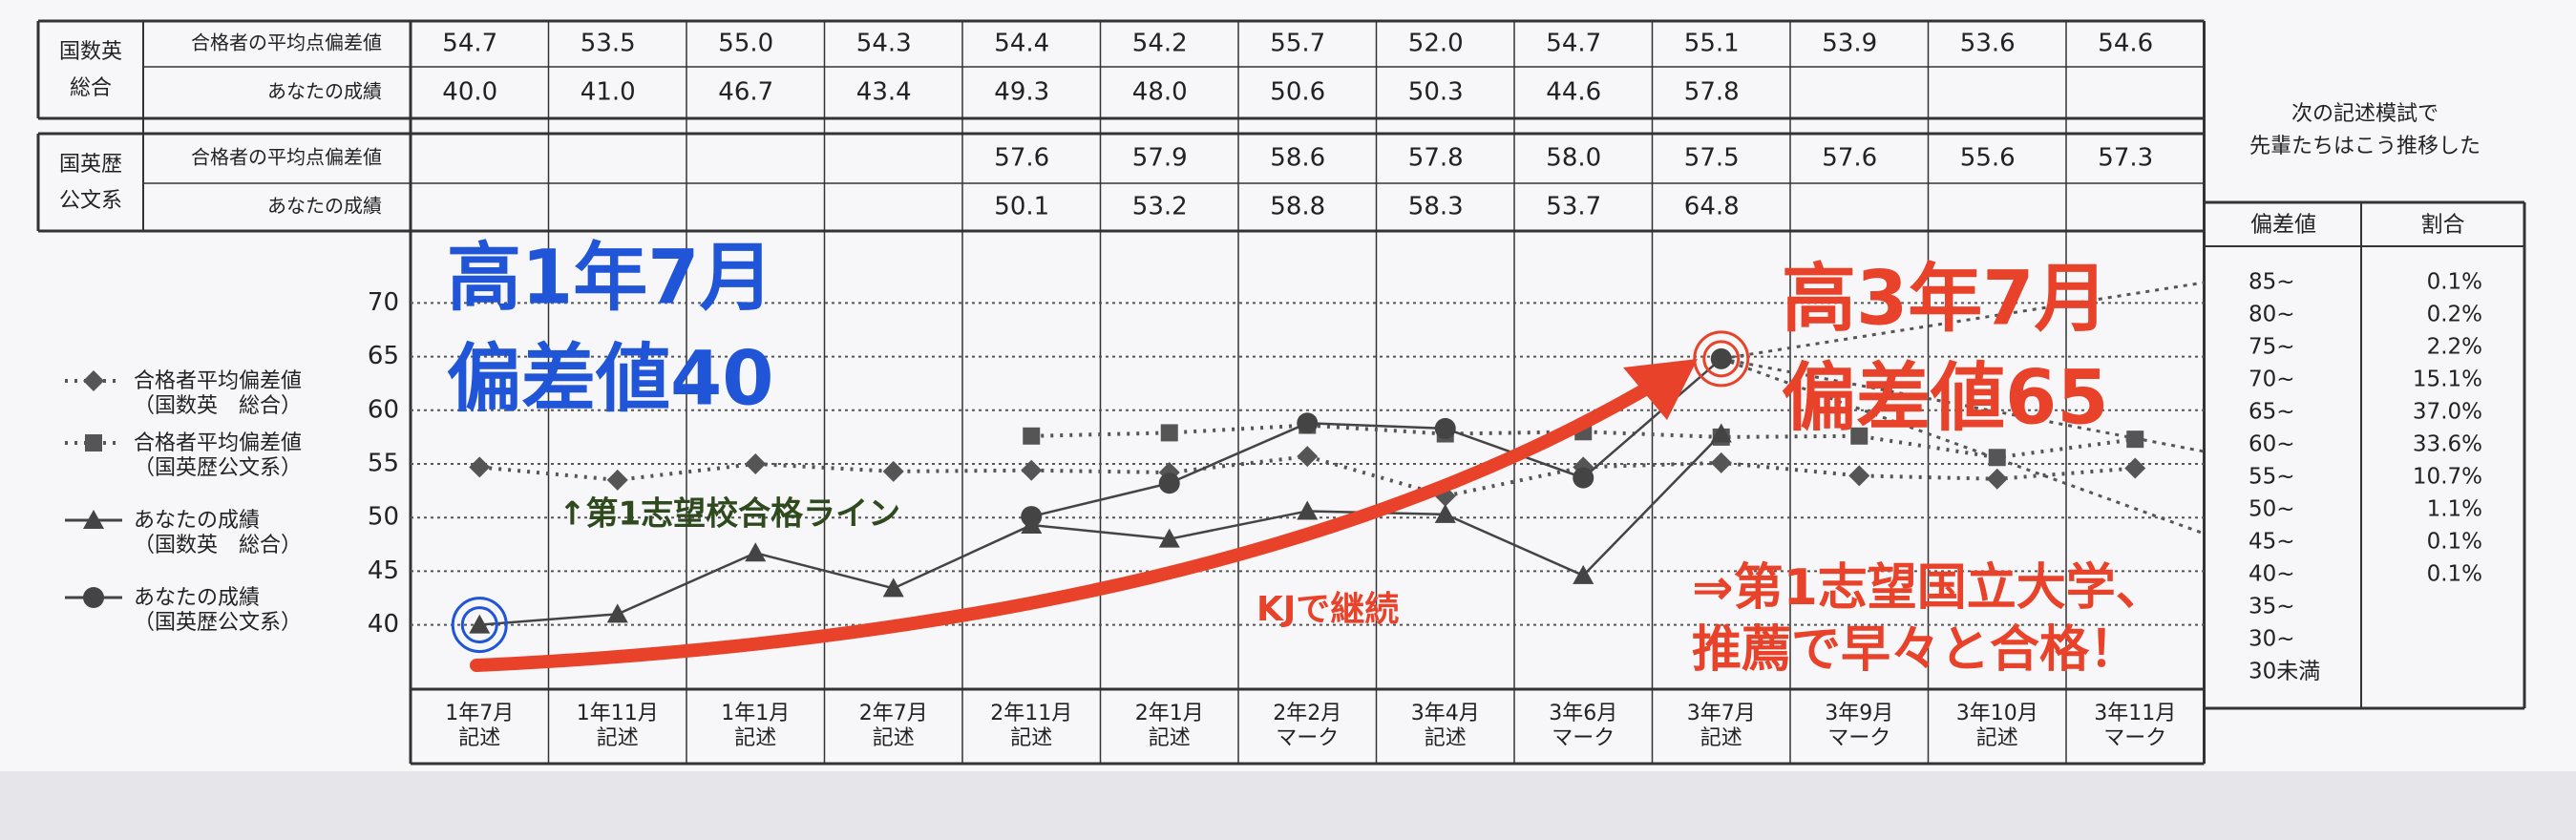 This screenshot has width=2576, height=840. I want to click on y-tick-label: 55, so click(383, 464).